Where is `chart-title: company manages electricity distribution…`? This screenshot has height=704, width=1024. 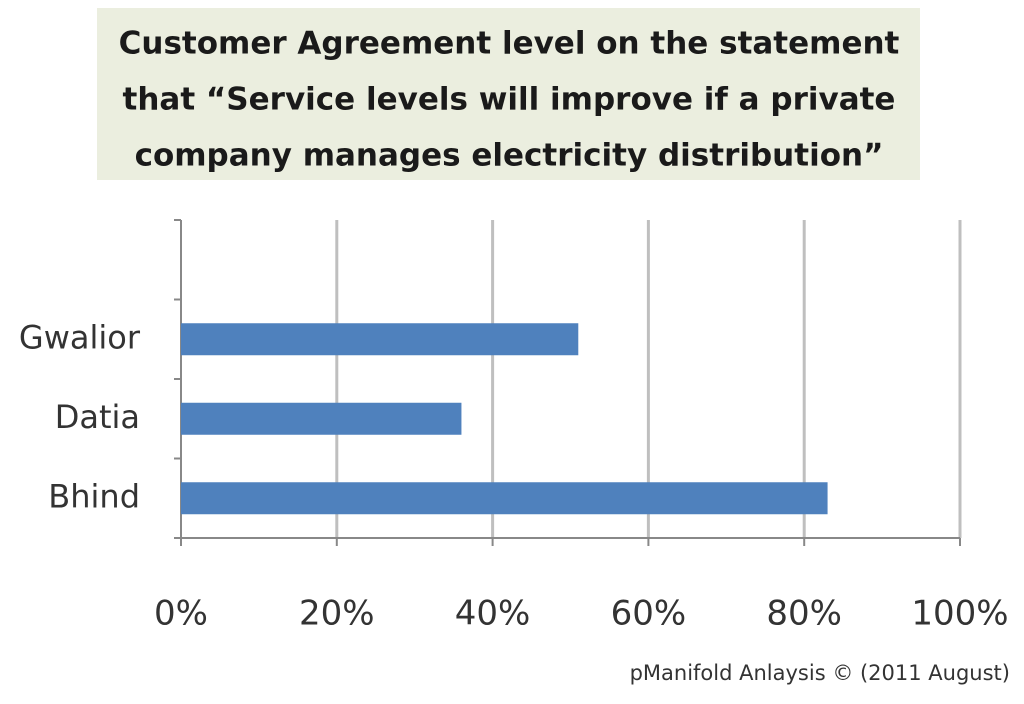 chart-title: company manages electricity distribution… is located at coordinates (509, 156).